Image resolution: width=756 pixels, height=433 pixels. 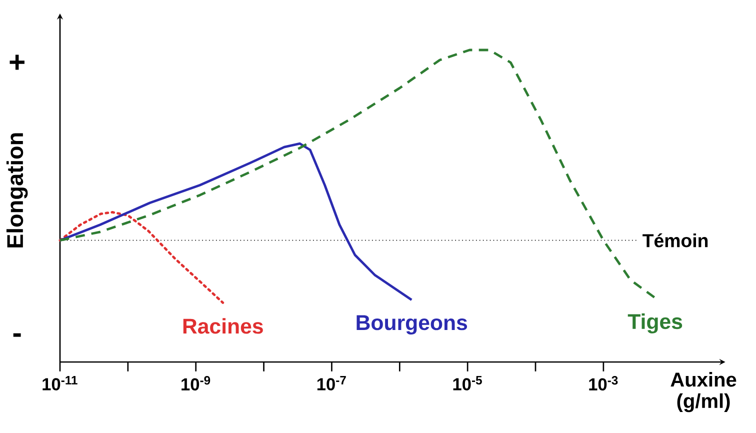 What do you see at coordinates (655, 323) in the screenshot?
I see `series-label: Tiges` at bounding box center [655, 323].